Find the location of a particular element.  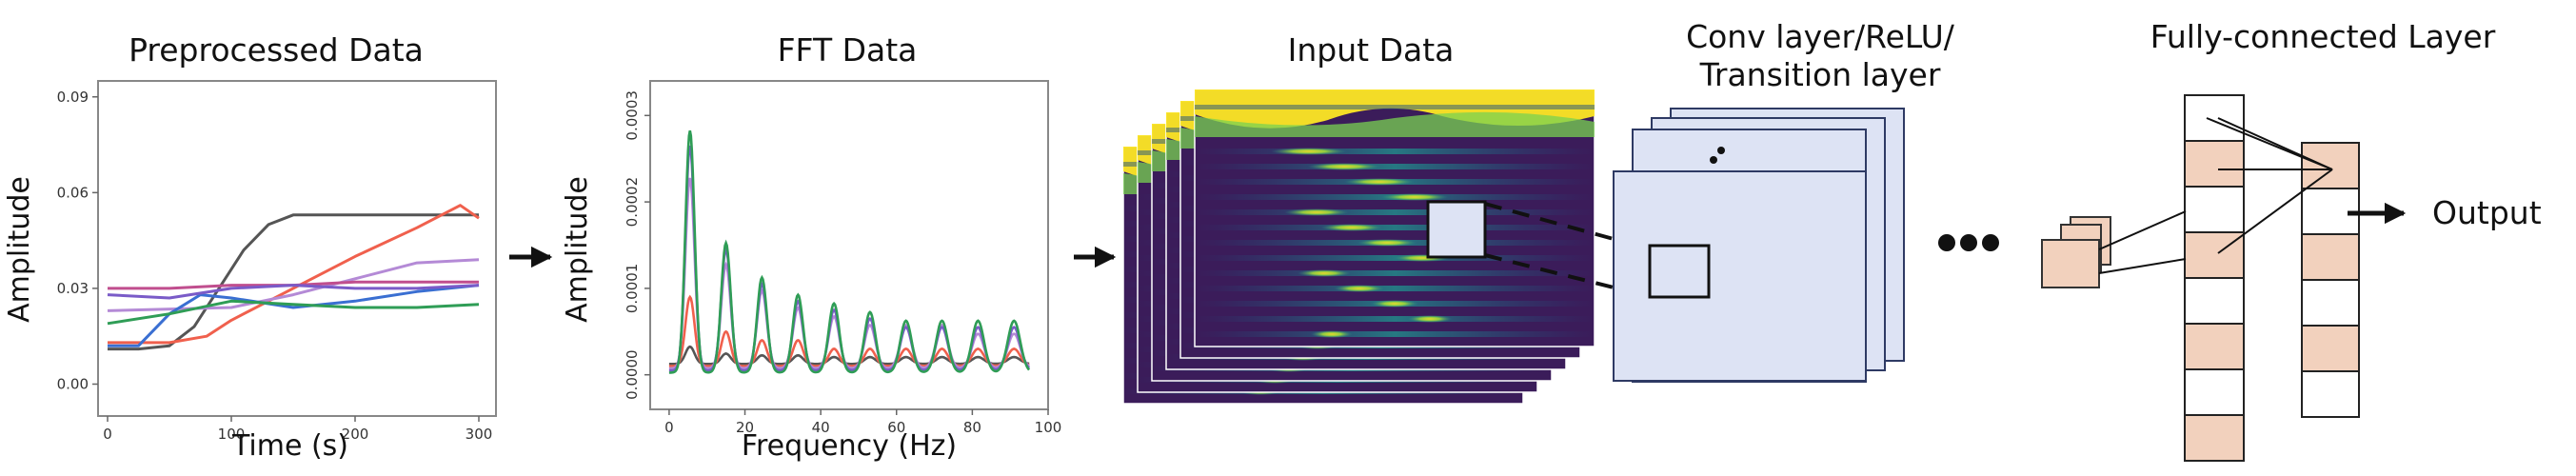

conv-output-box is located at coordinates (1679, 271).